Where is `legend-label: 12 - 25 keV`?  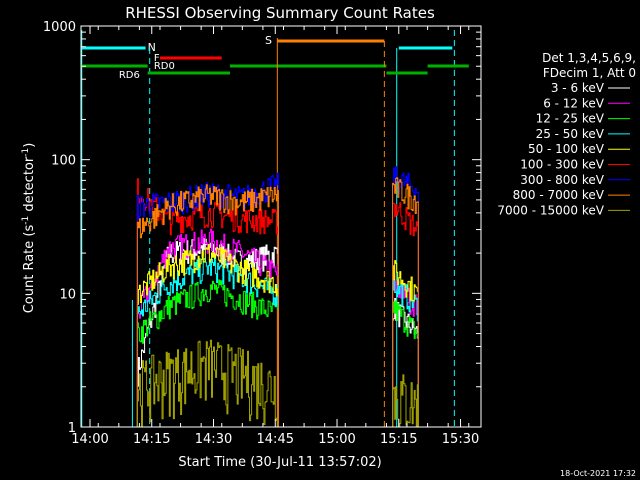
legend-label: 12 - 25 keV is located at coordinates (570, 119).